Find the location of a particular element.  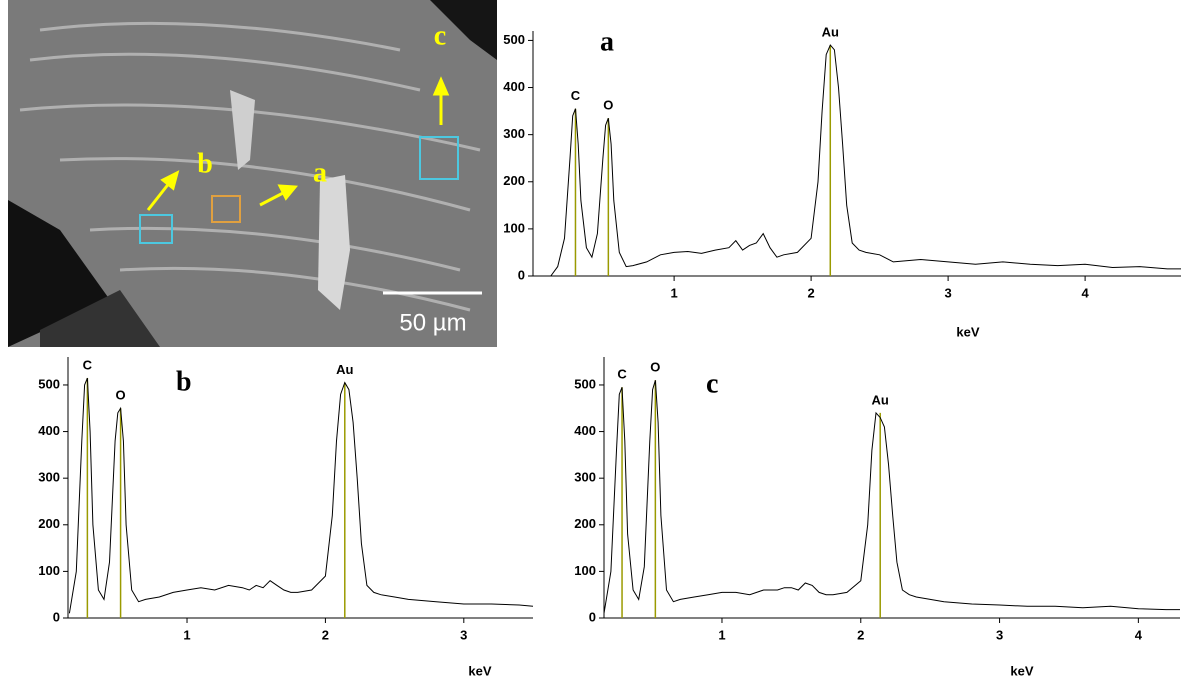

spot-a is located at coordinates (226, 209).